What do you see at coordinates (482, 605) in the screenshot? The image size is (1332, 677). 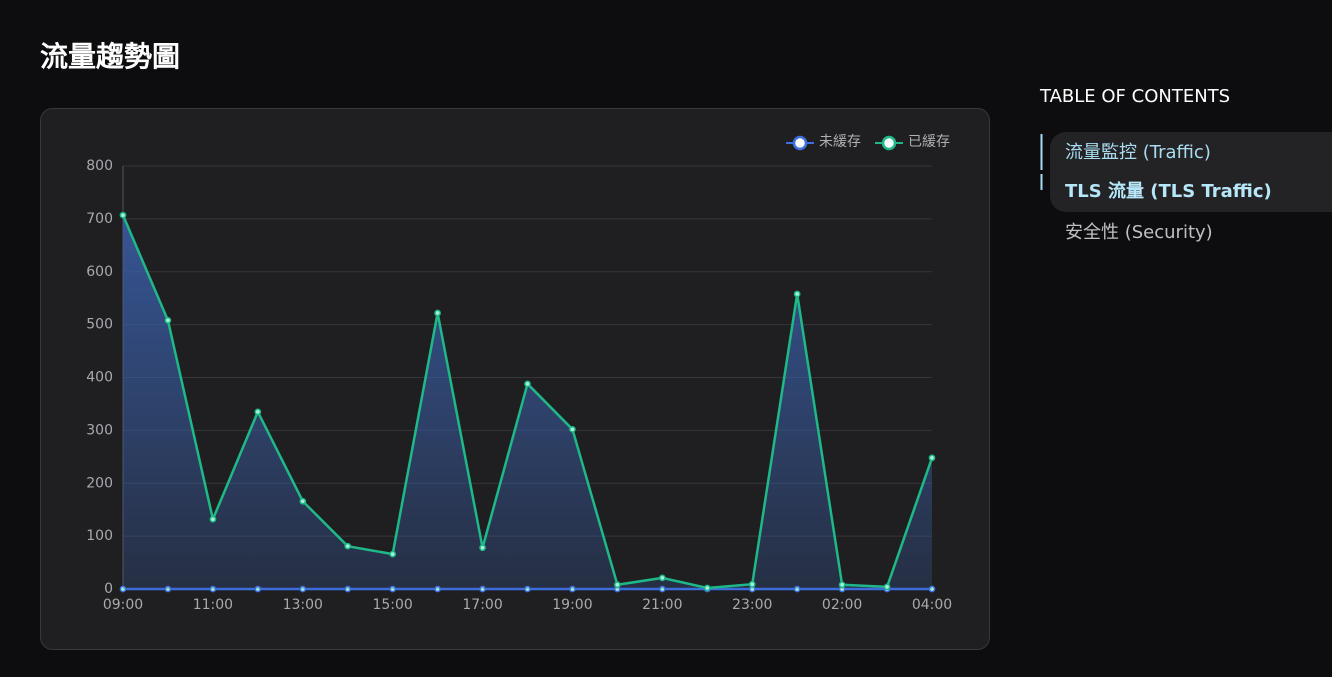 I see `x-tick-label: 17:00` at bounding box center [482, 605].